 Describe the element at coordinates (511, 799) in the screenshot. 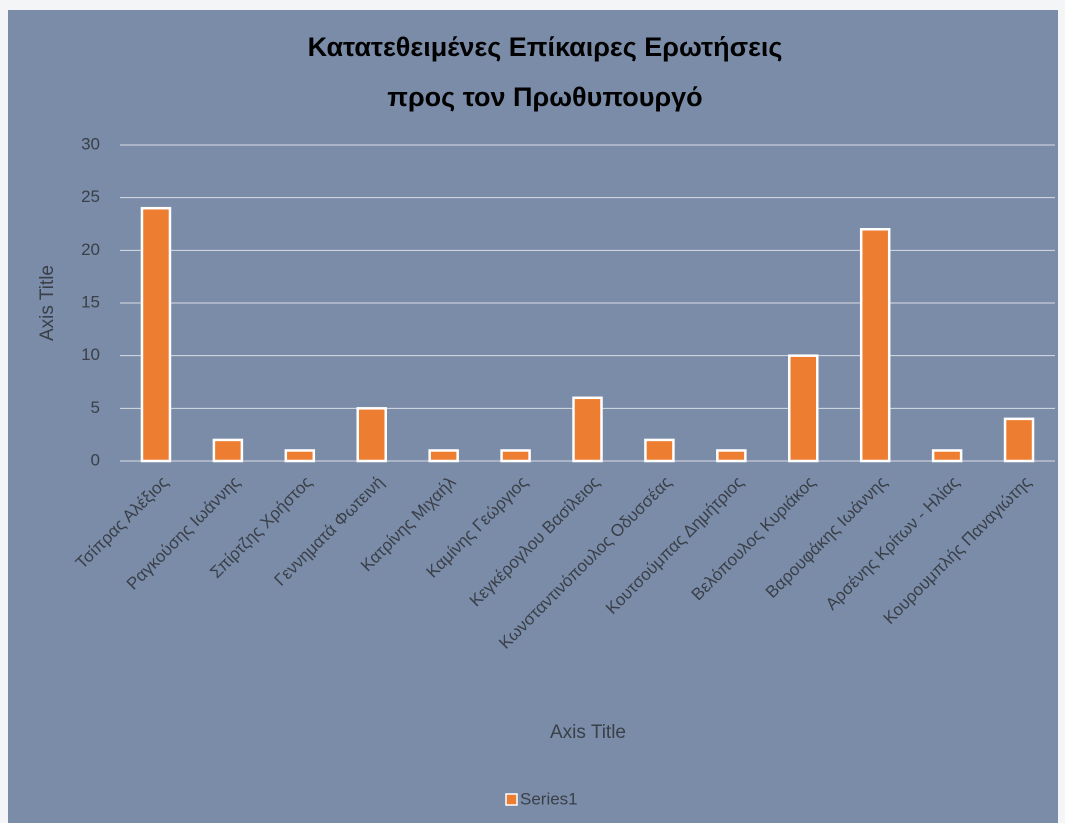

I see `legend-swatch` at that location.